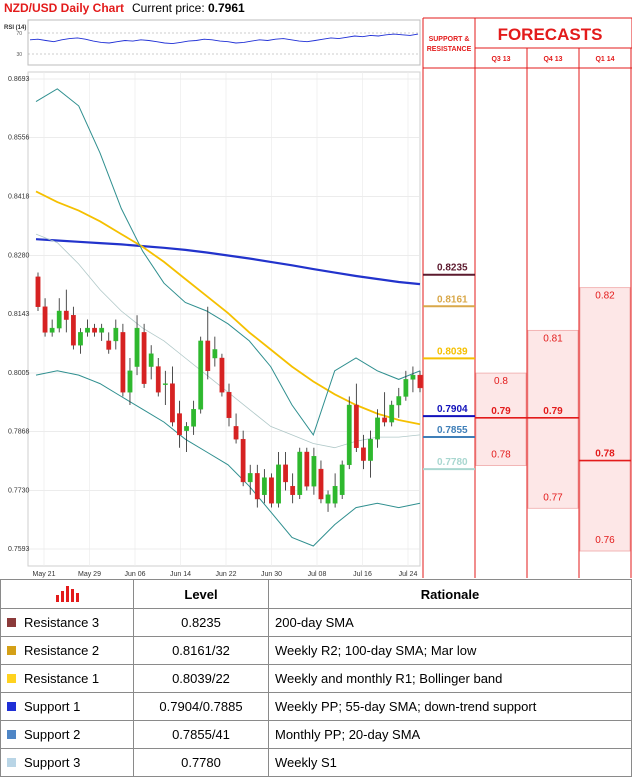  I want to click on x-tick-label: Jun 22, so click(225, 574).